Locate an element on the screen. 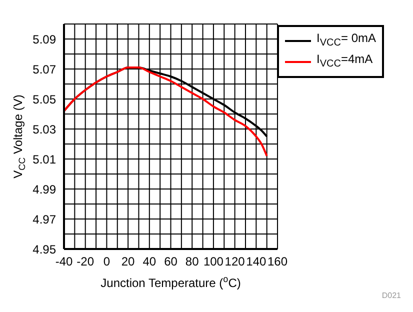 This screenshot has width=413, height=312. y-tick-label: 4.97 is located at coordinates (44, 219).